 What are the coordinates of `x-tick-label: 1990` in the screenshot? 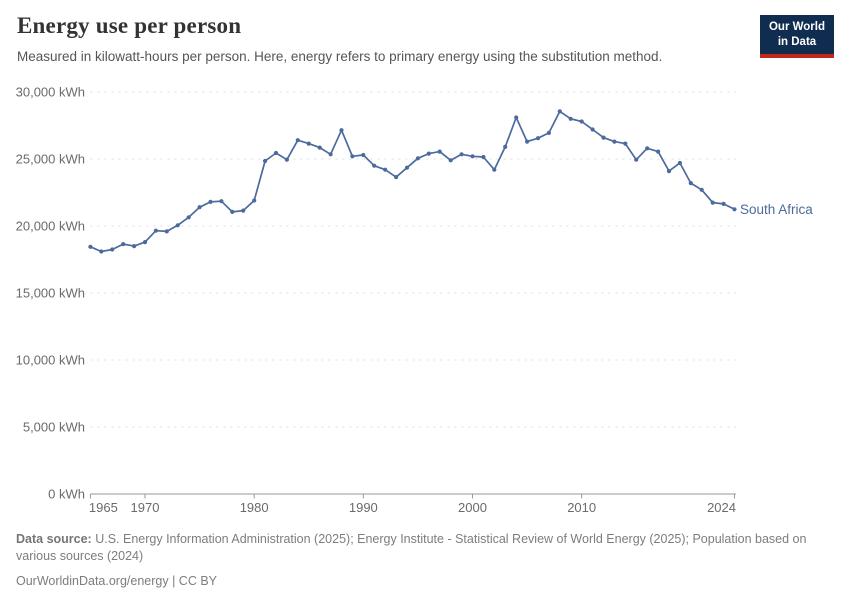 It's located at (363, 507).